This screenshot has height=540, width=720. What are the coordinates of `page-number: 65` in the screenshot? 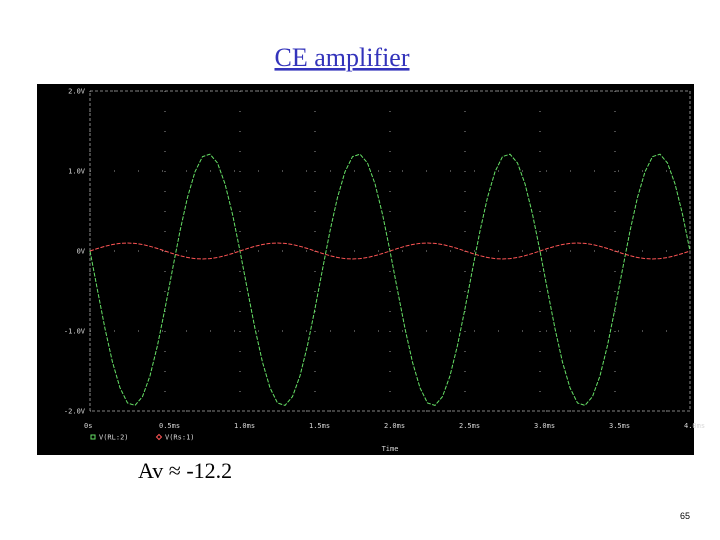 It's located at (685, 516).